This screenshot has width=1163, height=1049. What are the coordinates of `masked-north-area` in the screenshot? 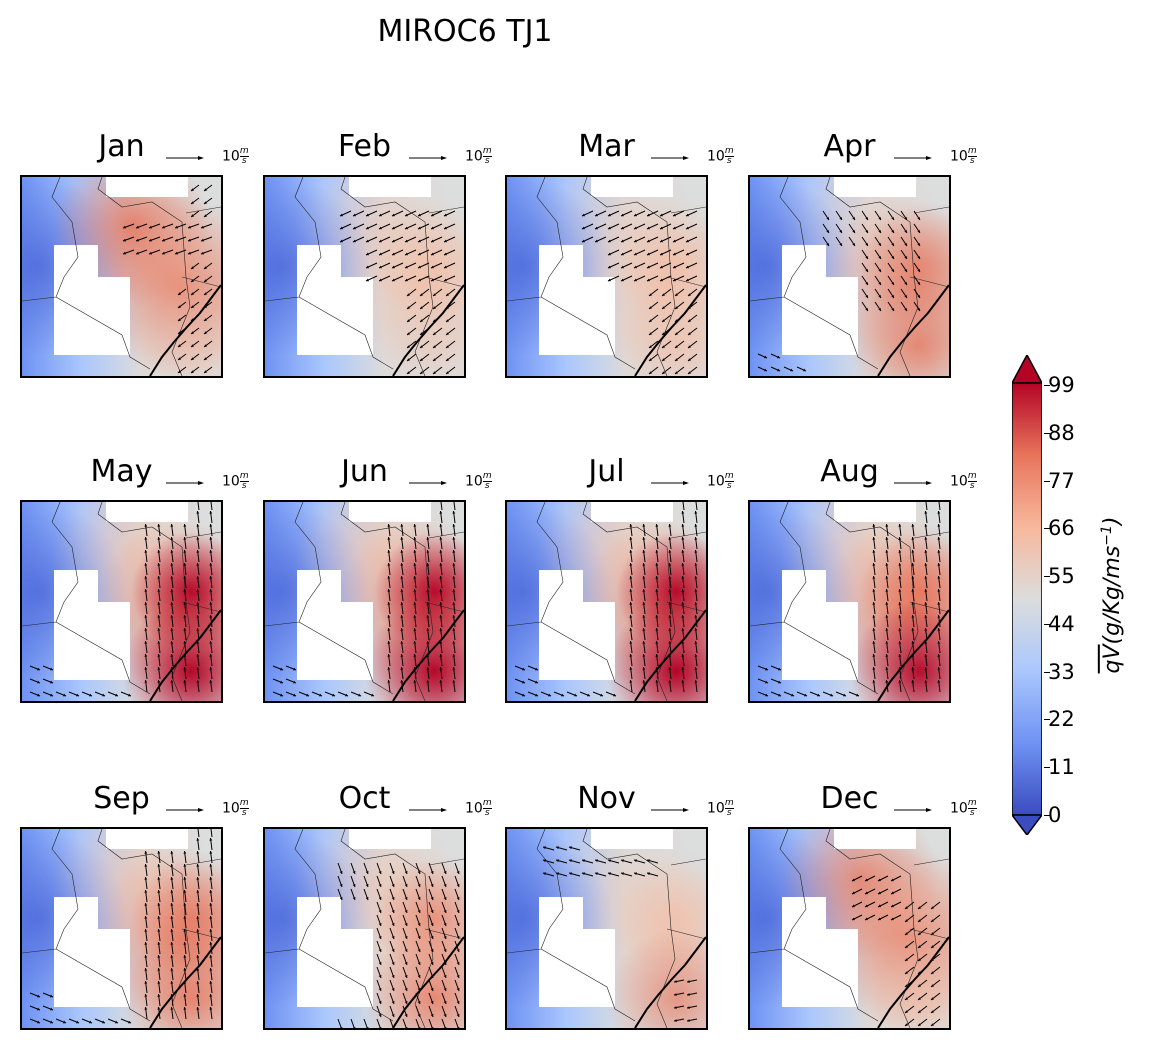 It's located at (875, 187).